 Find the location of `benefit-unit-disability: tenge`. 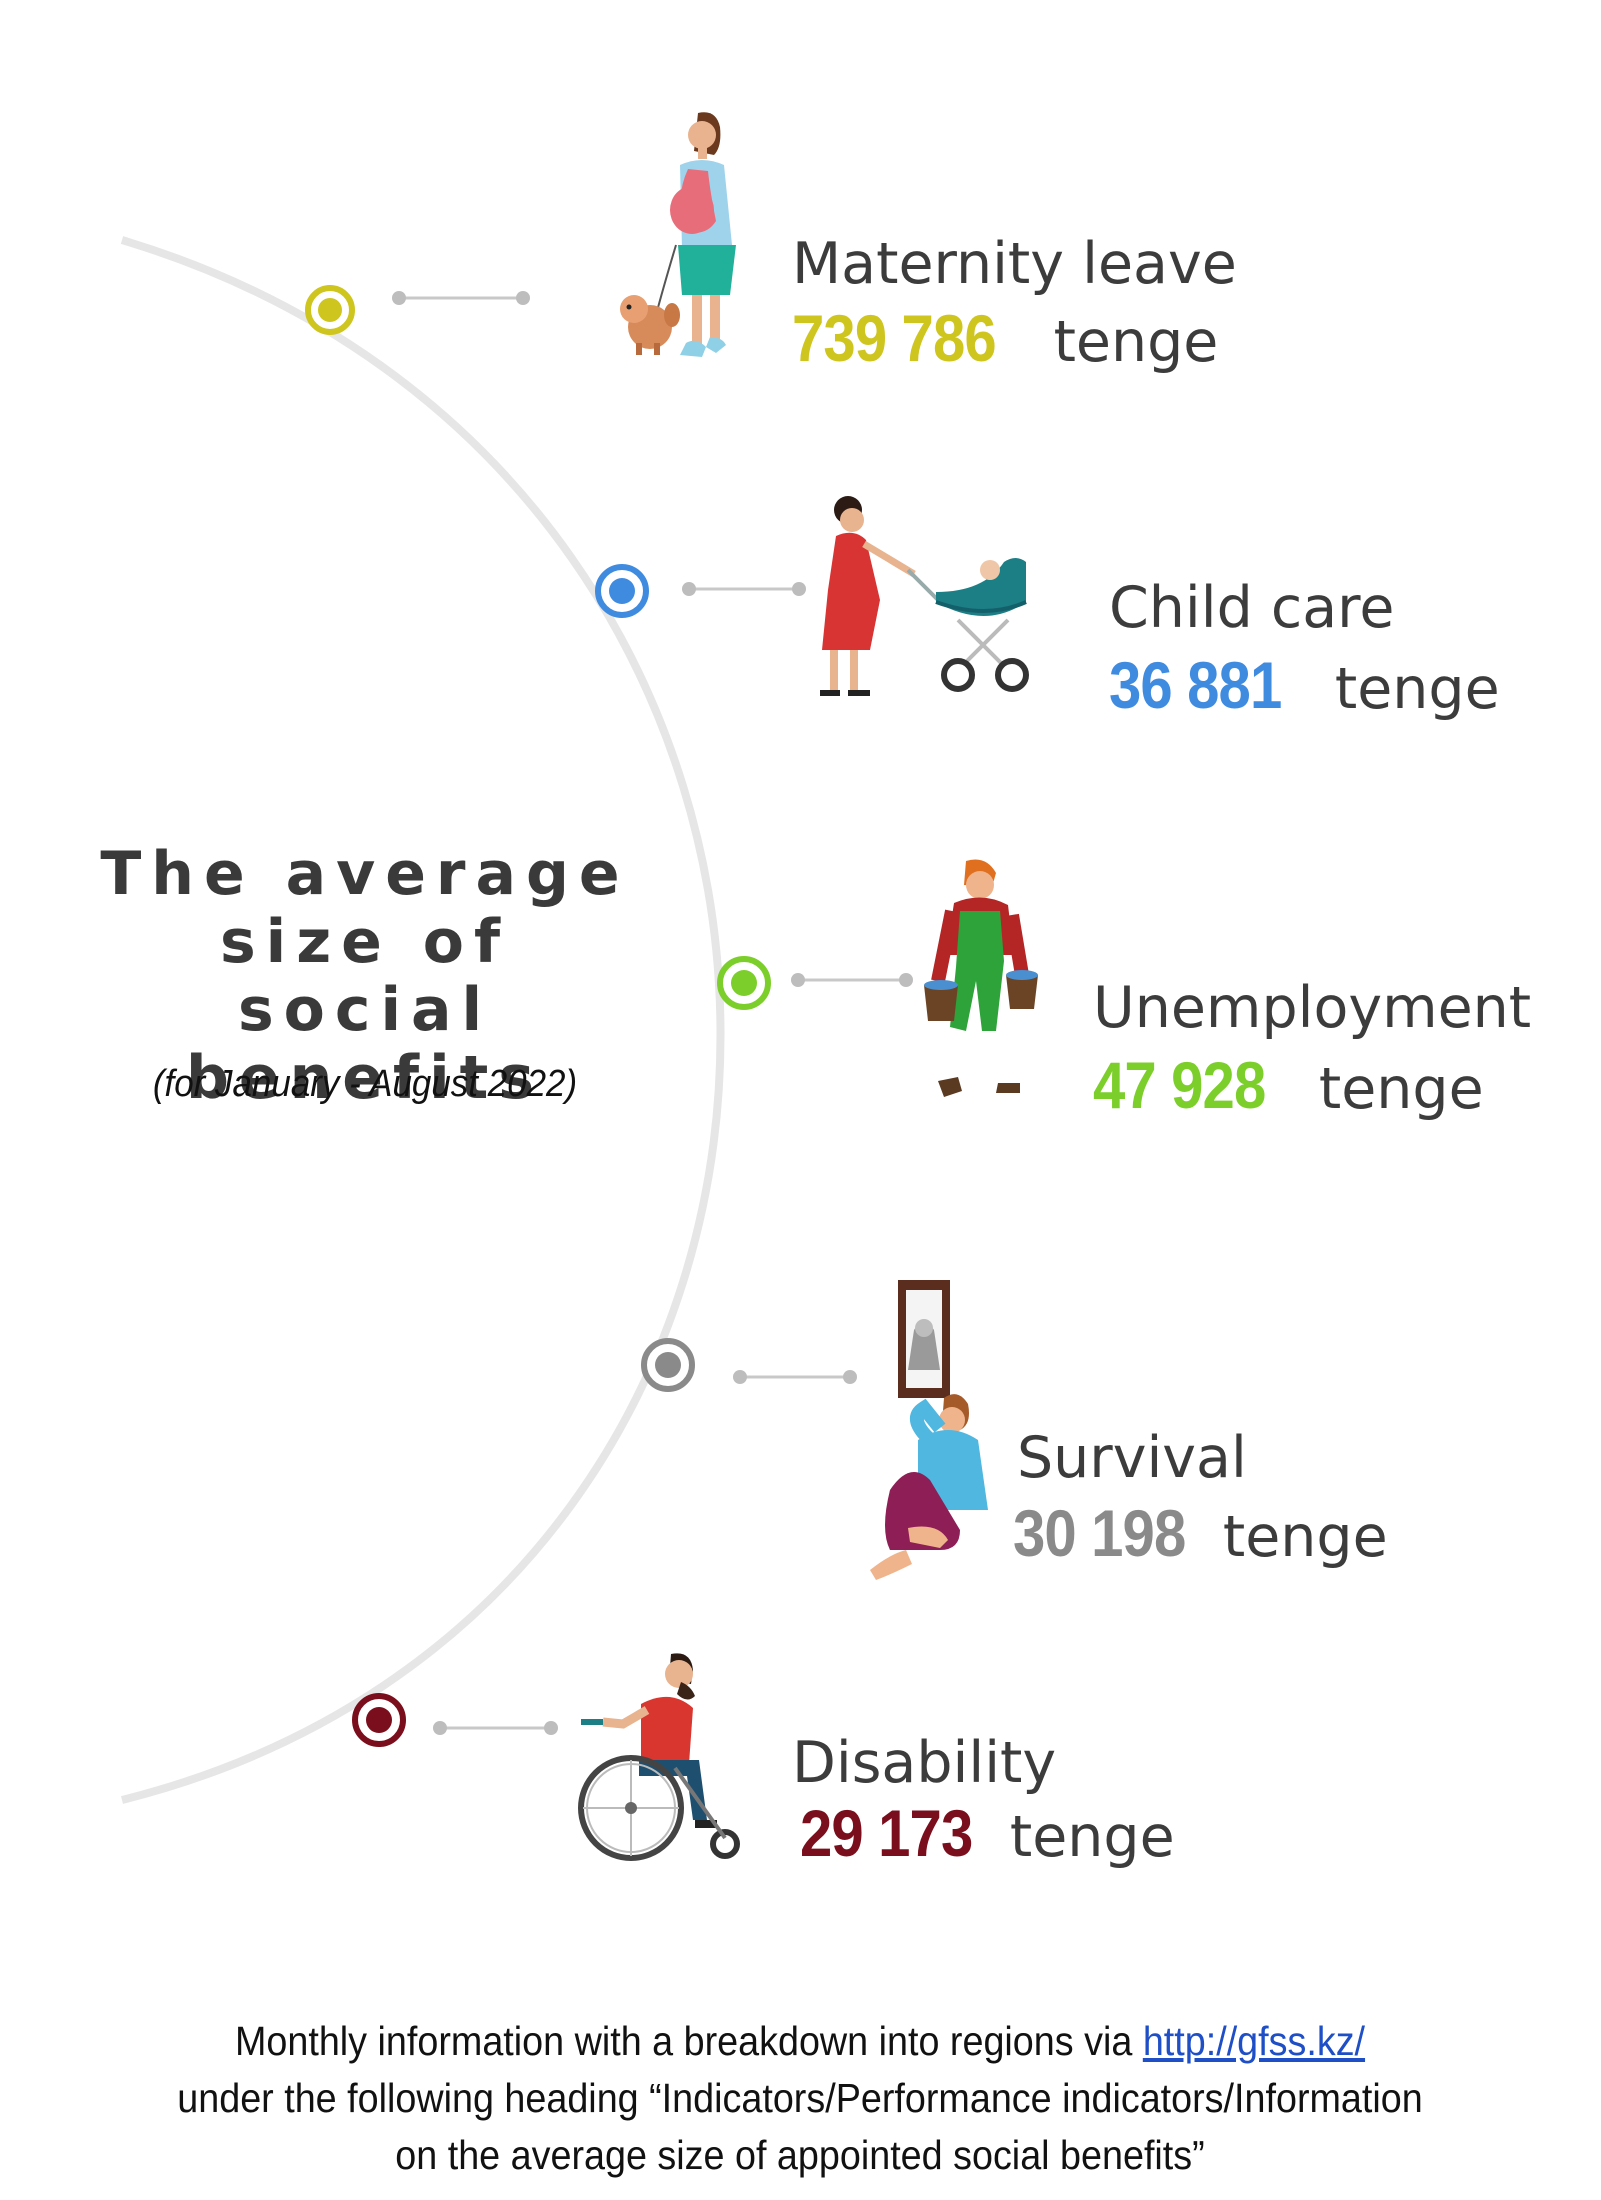

benefit-unit-disability: tenge is located at coordinates (1092, 1837).